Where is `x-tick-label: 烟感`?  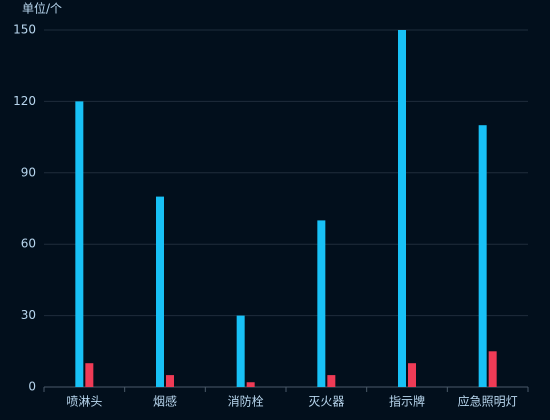
x-tick-label: 烟感 is located at coordinates (165, 401).